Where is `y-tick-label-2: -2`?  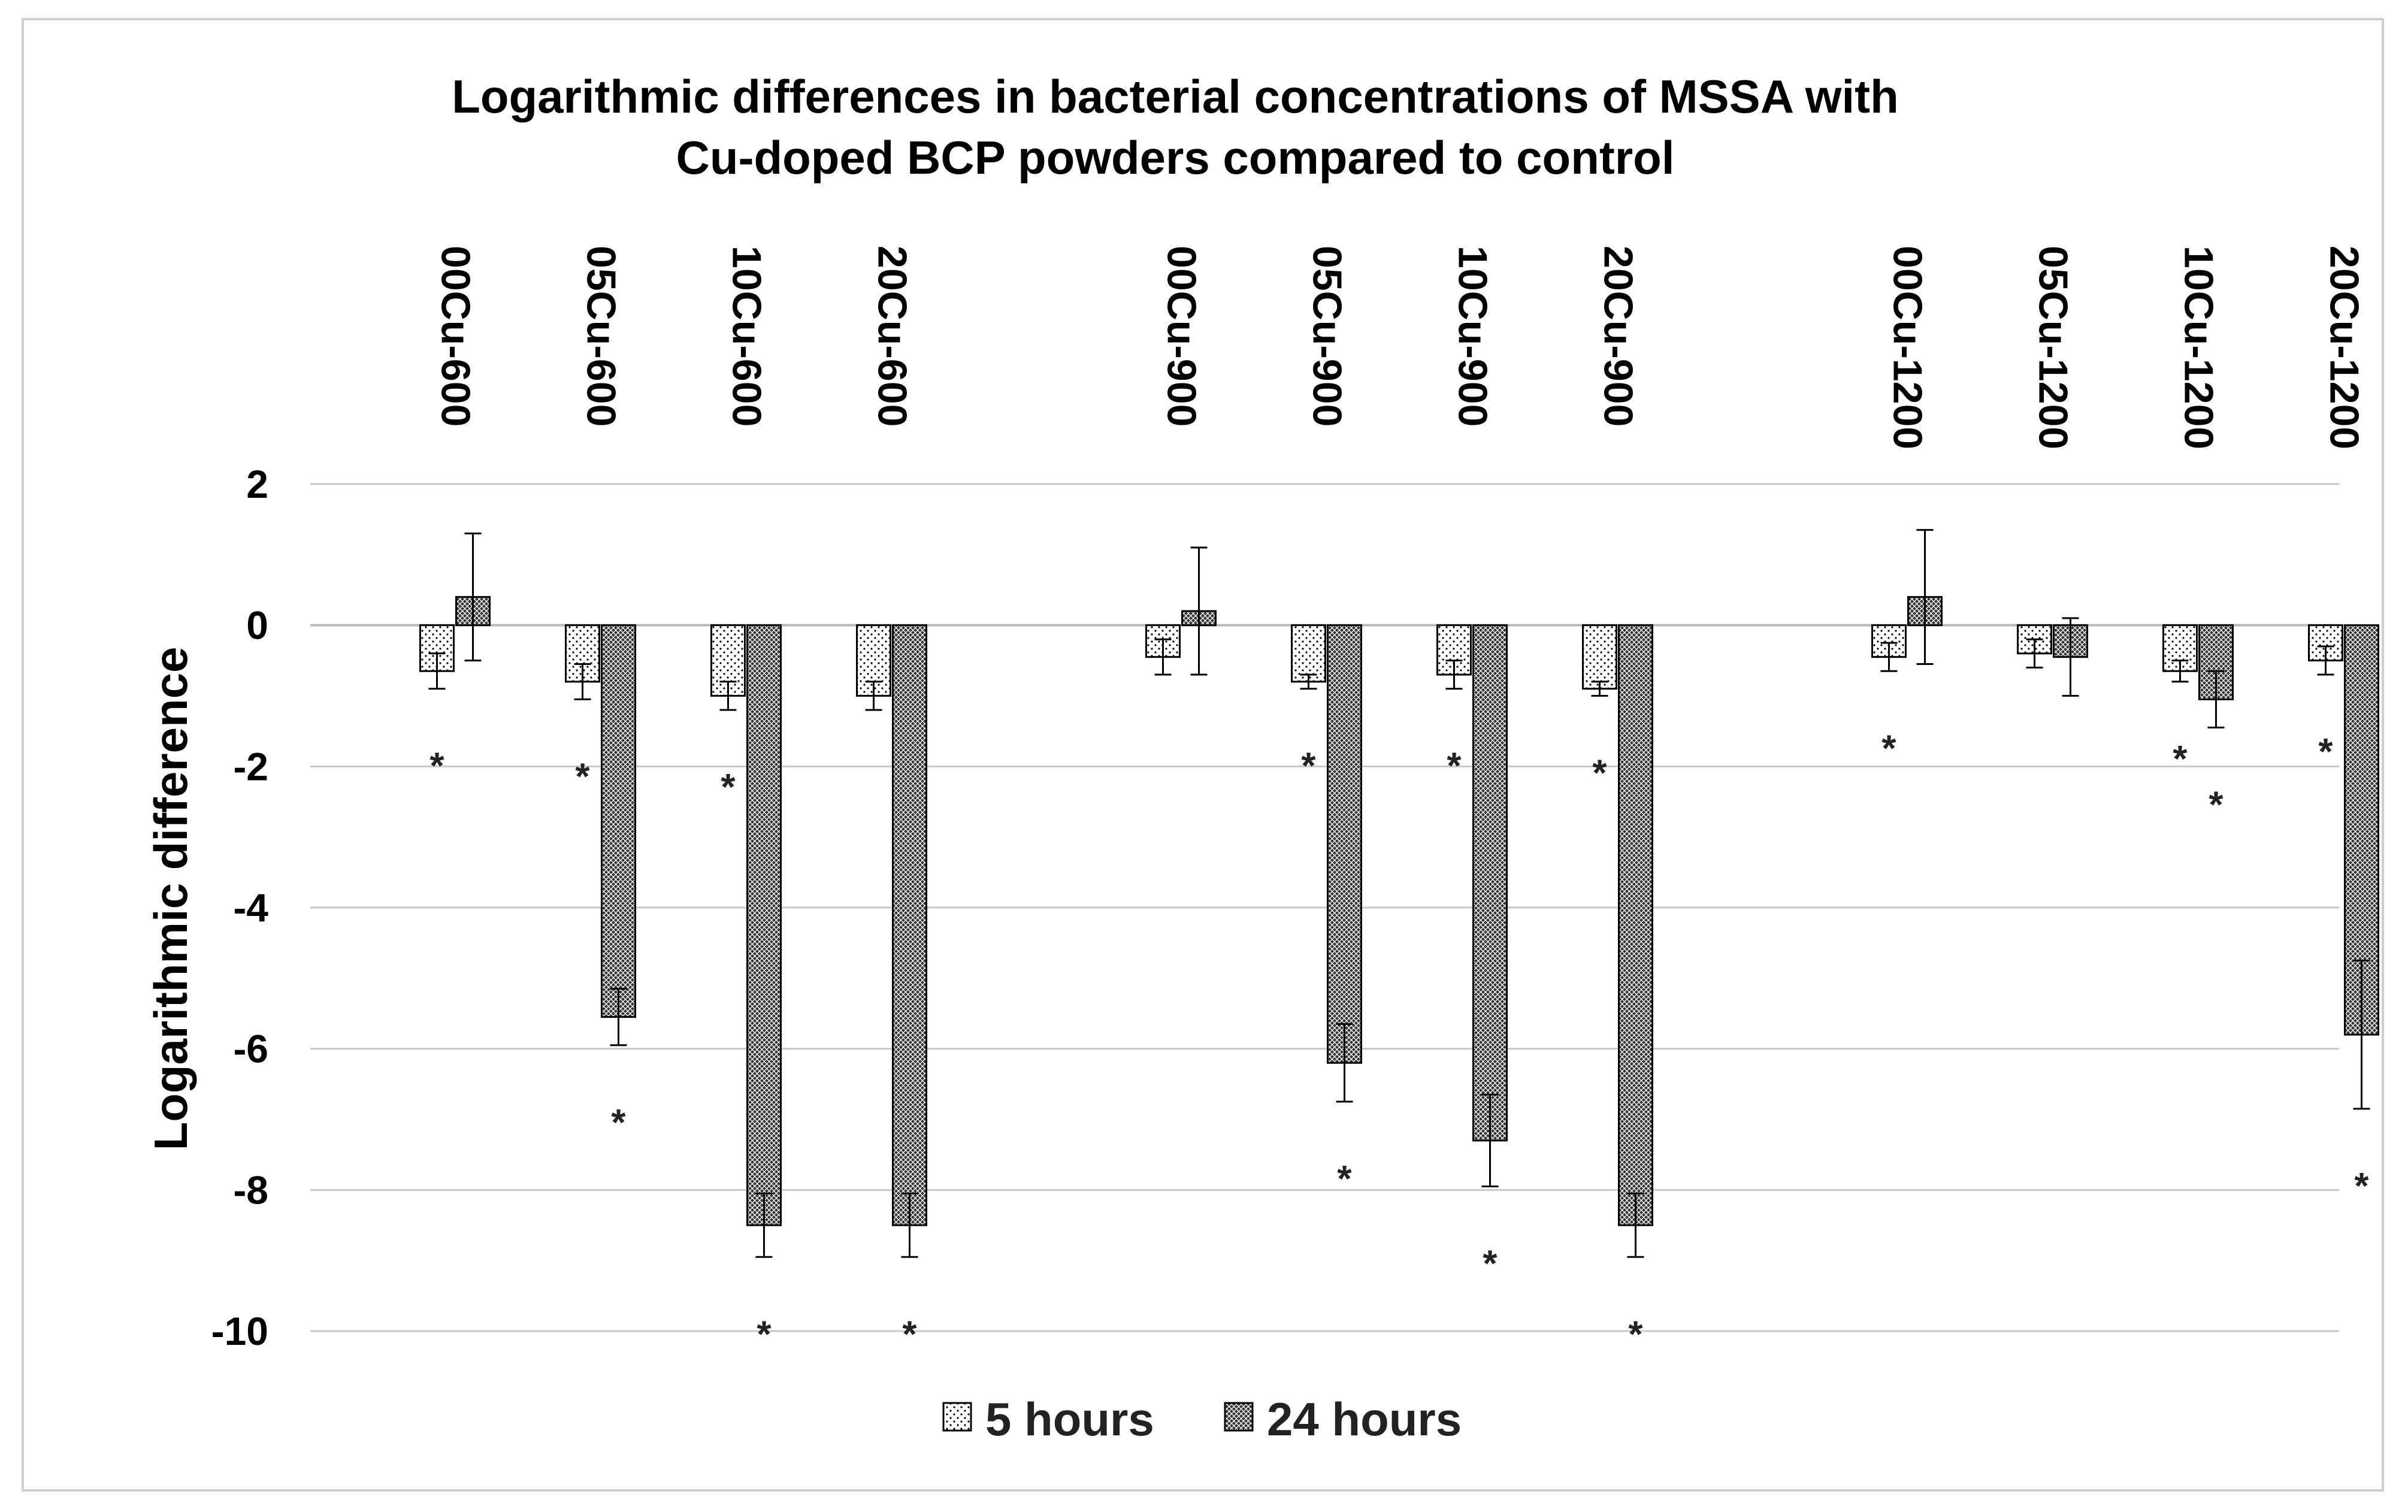
y-tick-label-2: -2 is located at coordinates (250, 766).